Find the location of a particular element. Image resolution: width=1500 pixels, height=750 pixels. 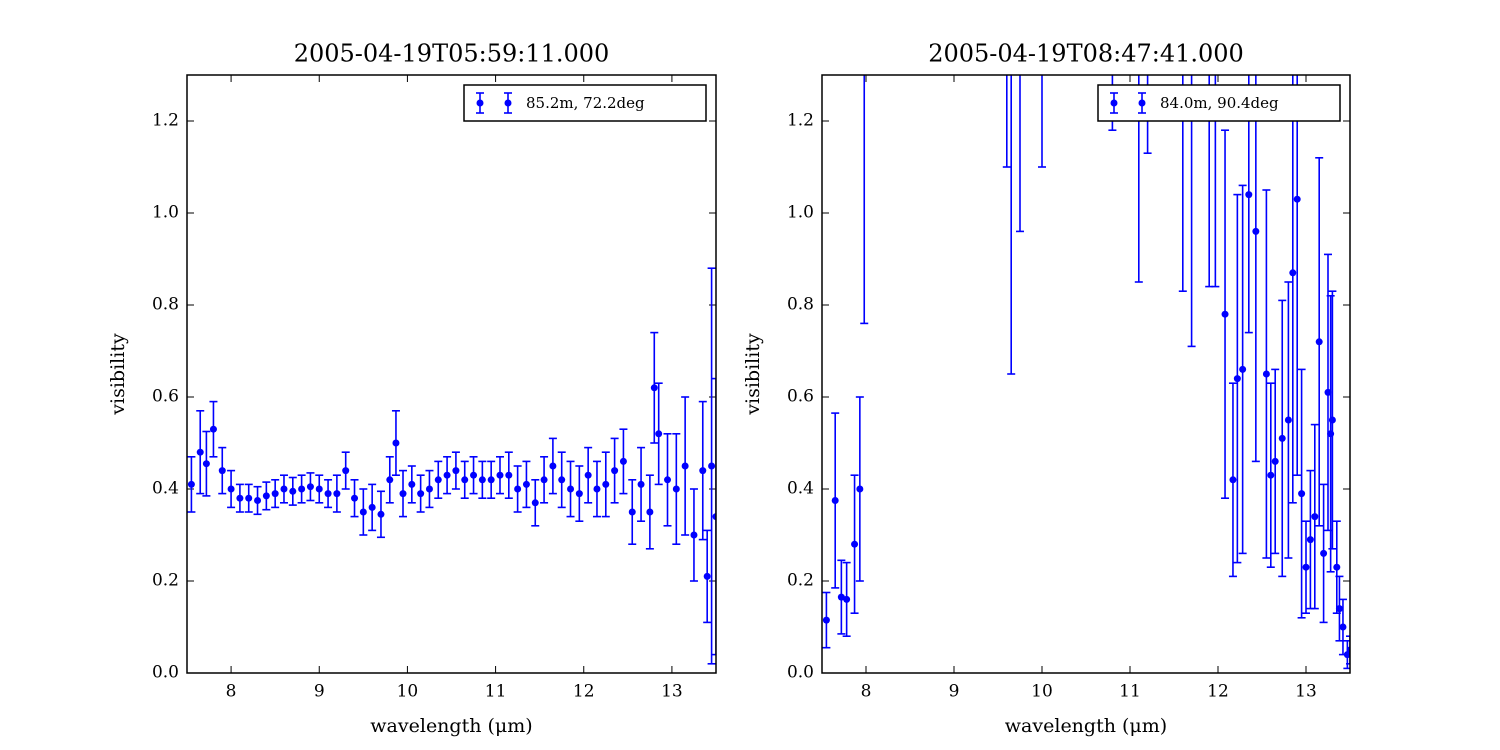

x-tick-label: 10 is located at coordinates (1042, 692).